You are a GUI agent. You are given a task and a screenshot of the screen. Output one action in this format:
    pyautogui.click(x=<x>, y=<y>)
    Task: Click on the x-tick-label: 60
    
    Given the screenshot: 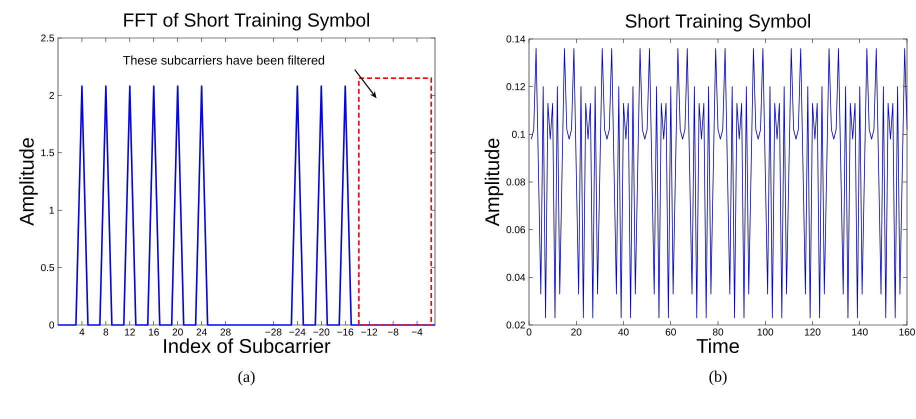 What is the action you would take?
    pyautogui.click(x=671, y=332)
    